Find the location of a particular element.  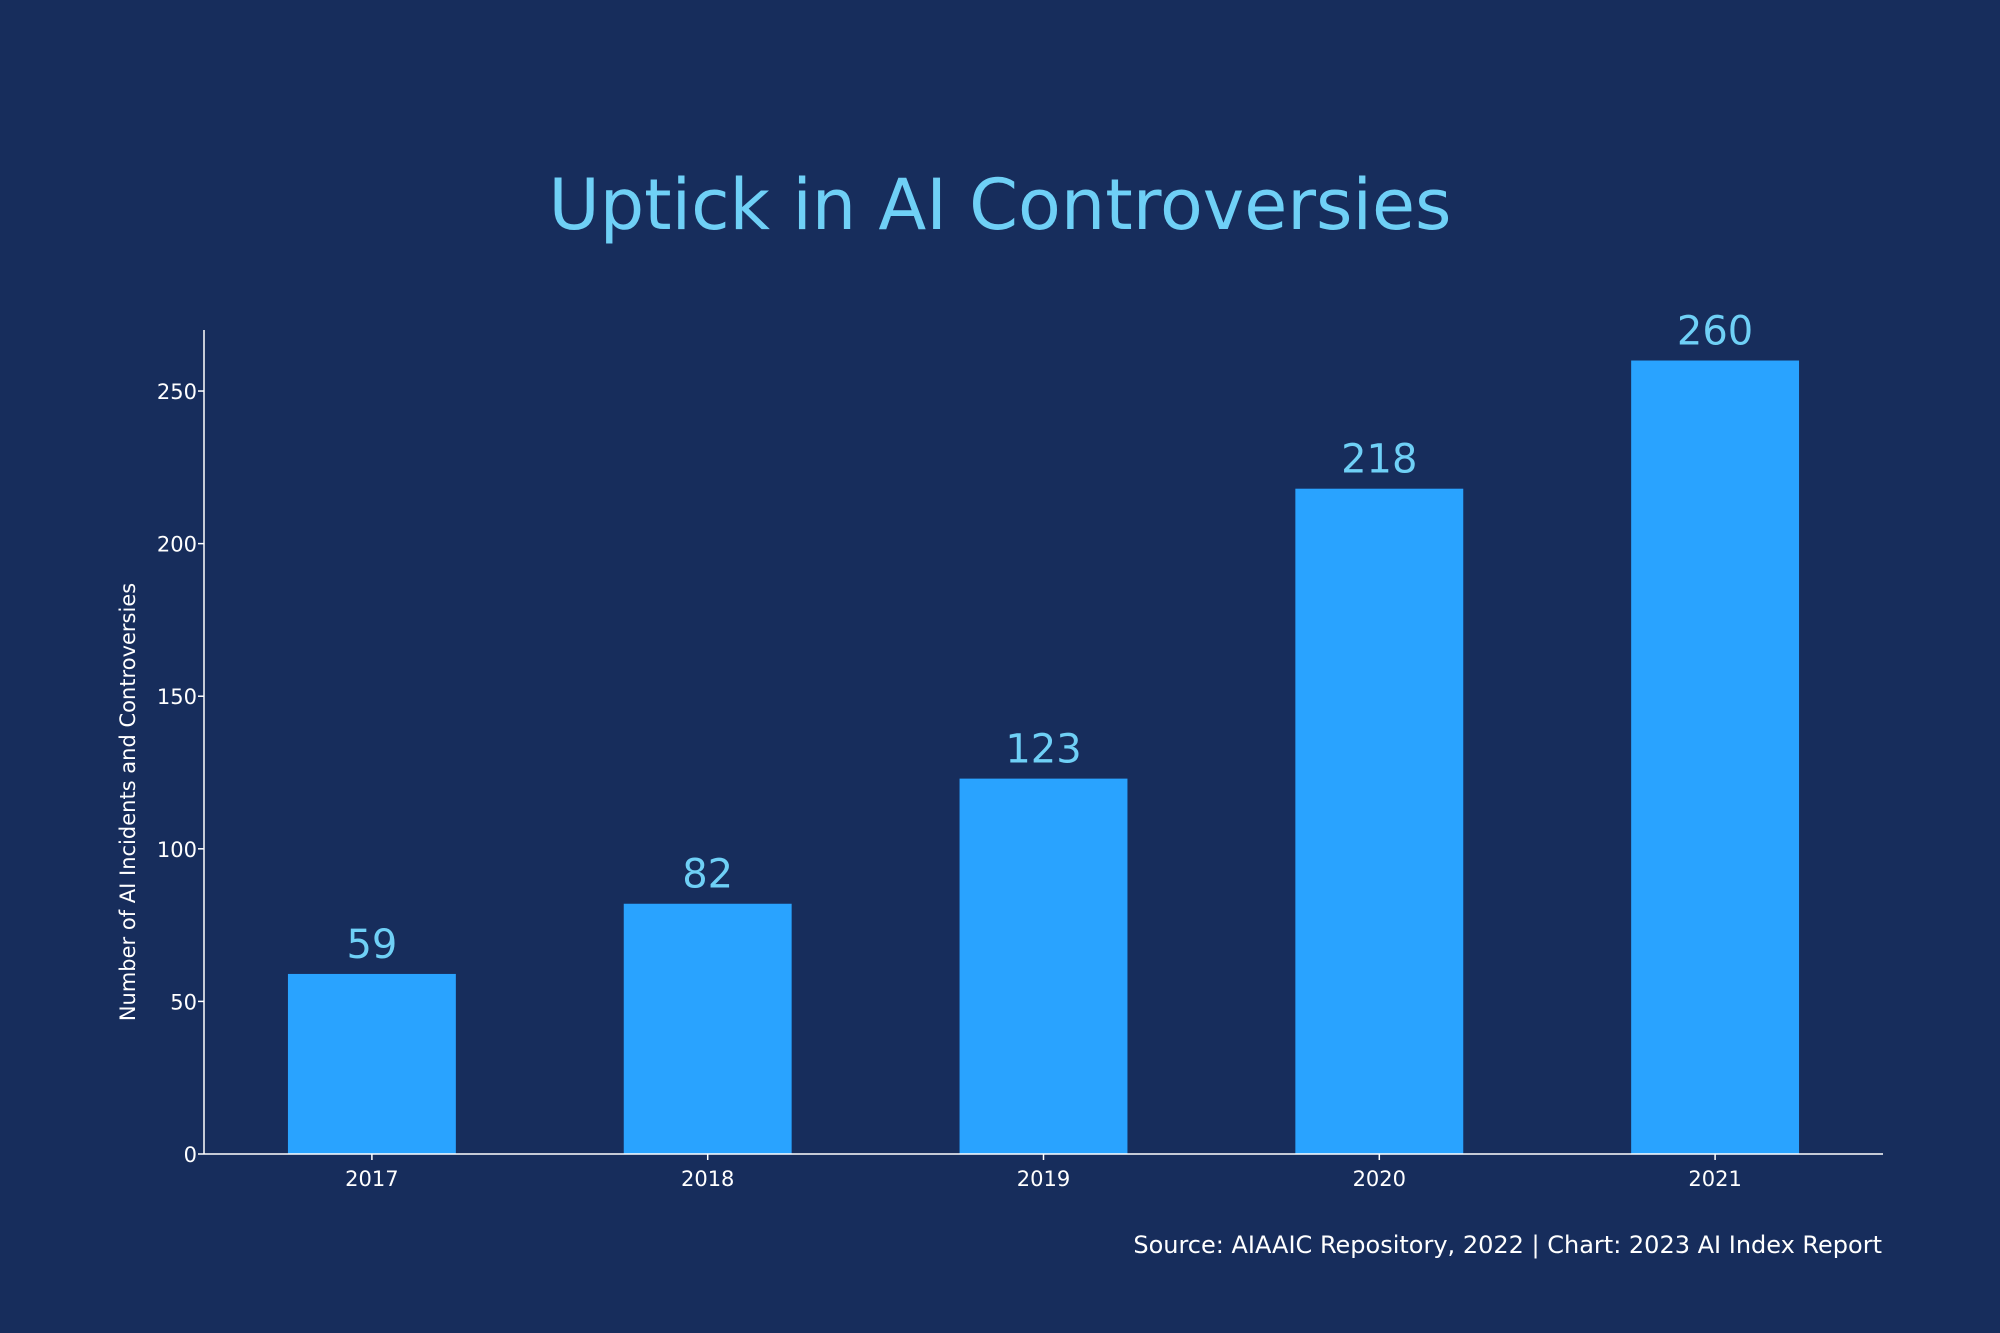

x-tick-label-2020: 2020 is located at coordinates (1379, 1179).